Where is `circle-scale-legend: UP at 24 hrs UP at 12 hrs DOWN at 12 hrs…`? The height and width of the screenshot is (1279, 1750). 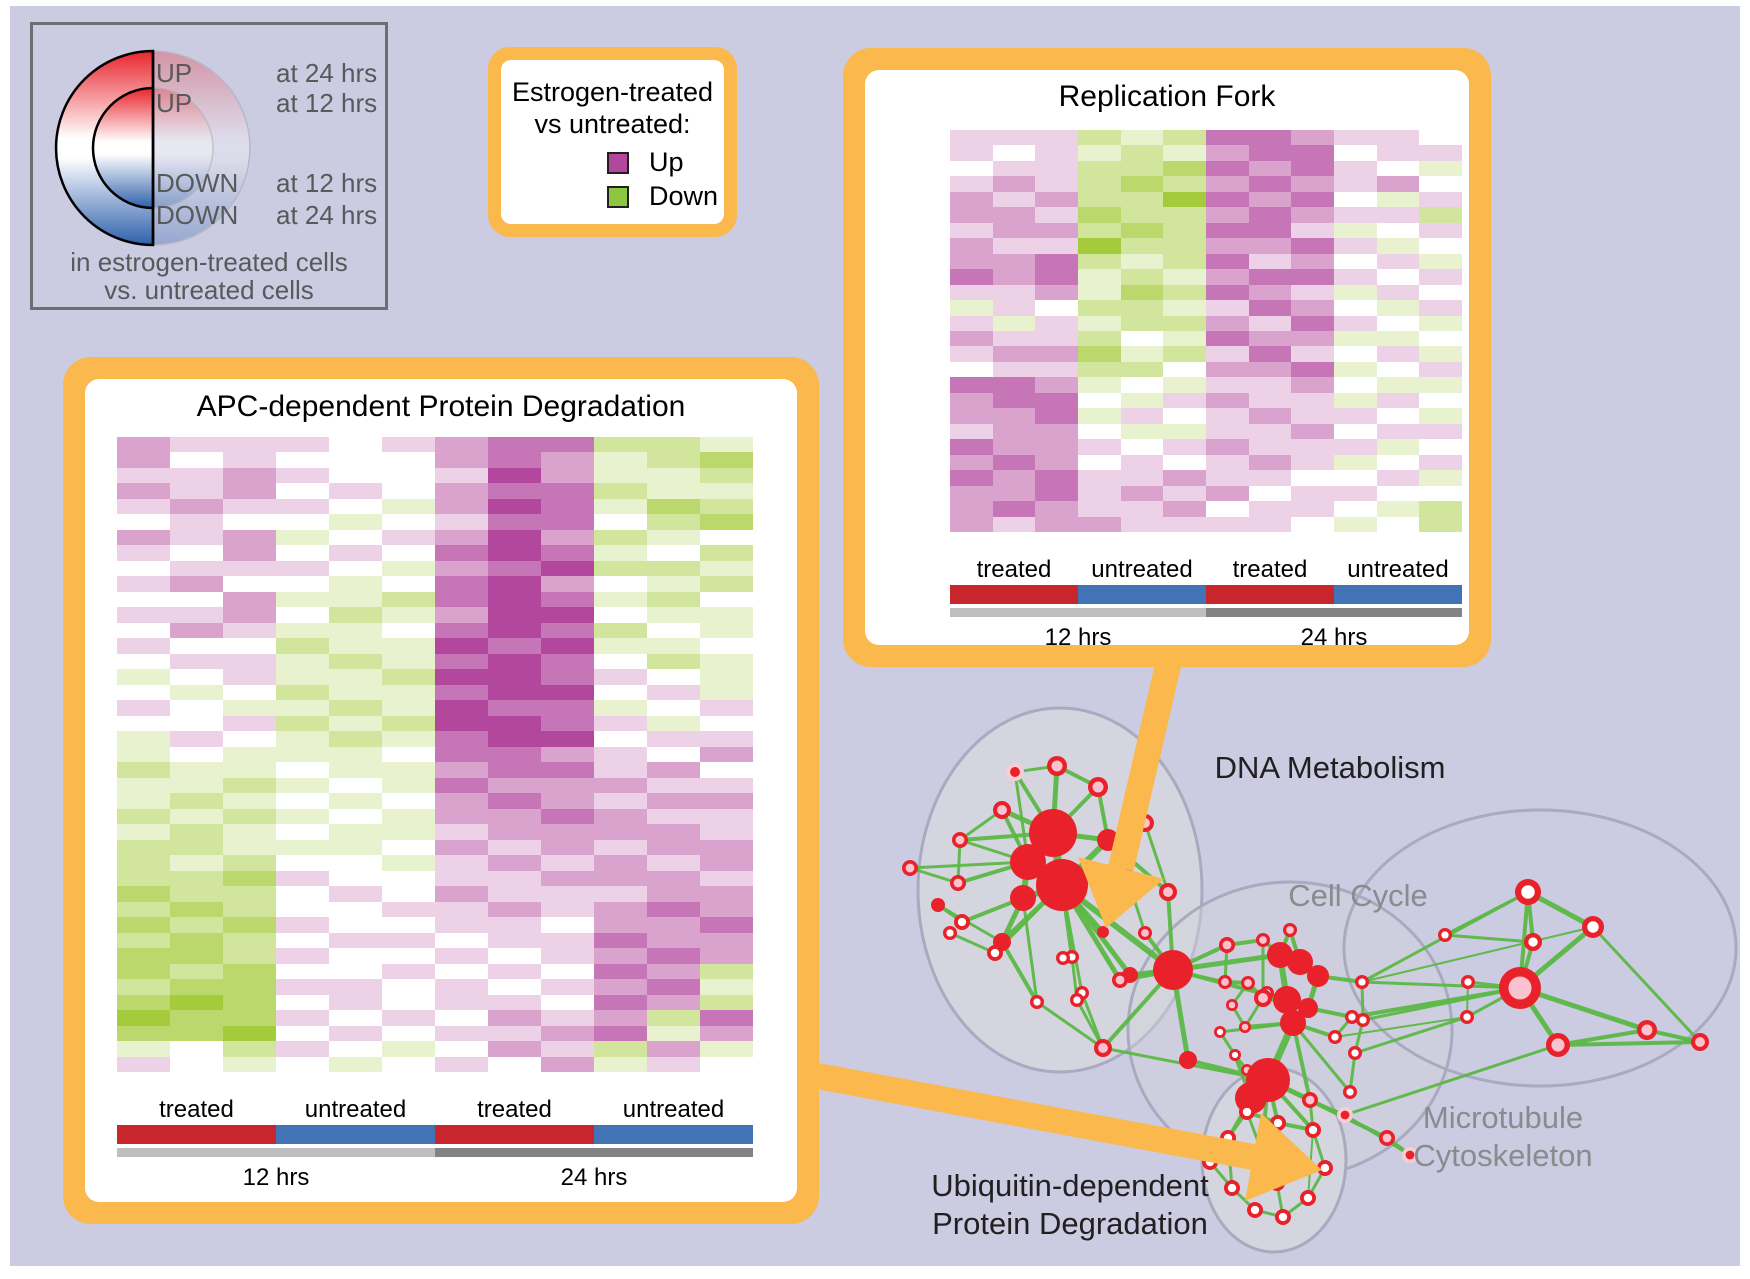 circle-scale-legend: UP at 24 hrs UP at 12 hrs DOWN at 12 hrs… is located at coordinates (209, 166).